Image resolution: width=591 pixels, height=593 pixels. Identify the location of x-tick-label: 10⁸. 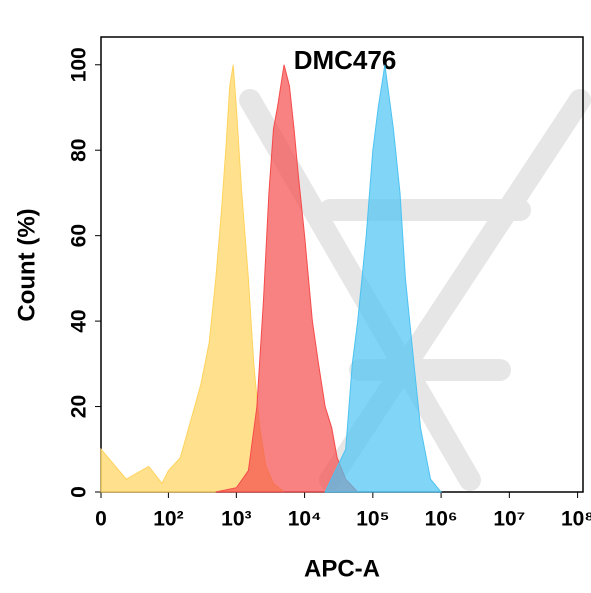
(576, 519).